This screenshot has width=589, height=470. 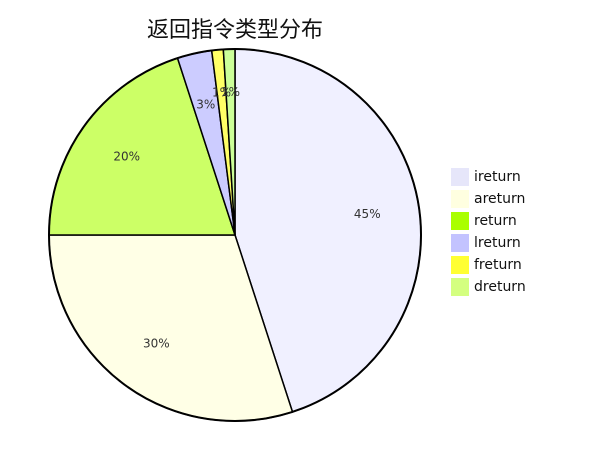 I want to click on legend-label-lreturn: lreturn, so click(x=497, y=243).